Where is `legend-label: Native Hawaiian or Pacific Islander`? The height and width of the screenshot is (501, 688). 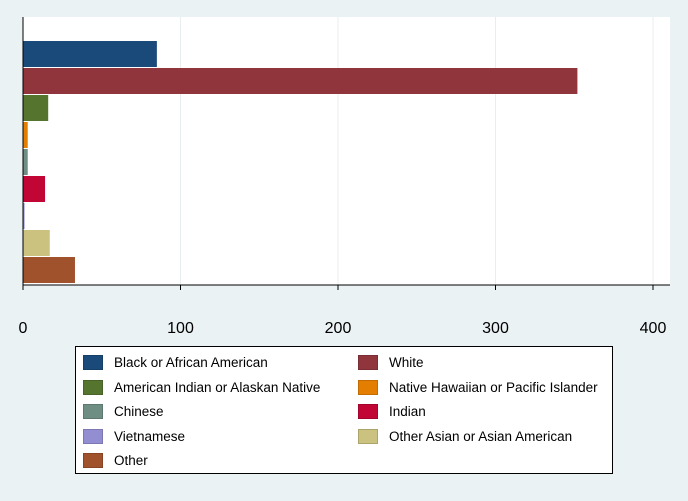 legend-label: Native Hawaiian or Pacific Islander is located at coordinates (493, 387).